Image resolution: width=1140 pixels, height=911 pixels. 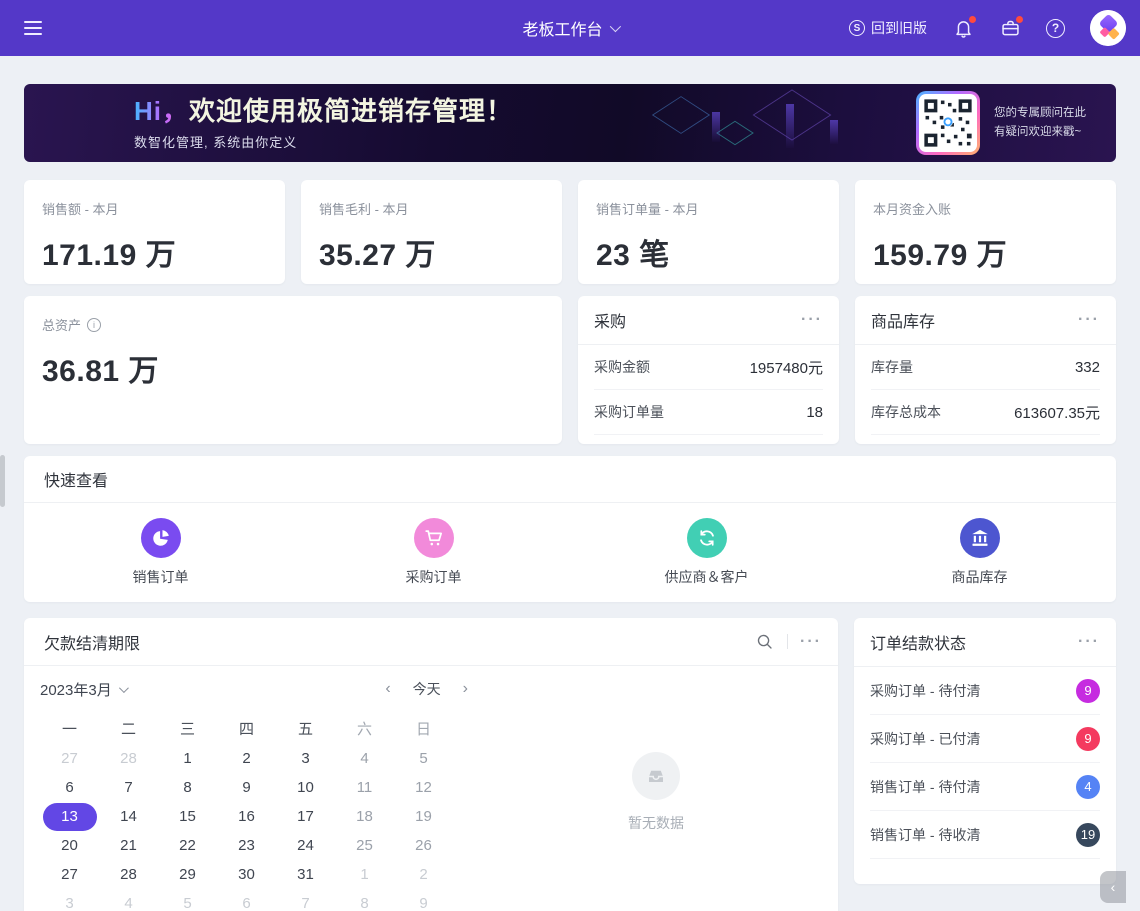 What do you see at coordinates (123, 687) in the screenshot?
I see `chevron-down-icon` at bounding box center [123, 687].